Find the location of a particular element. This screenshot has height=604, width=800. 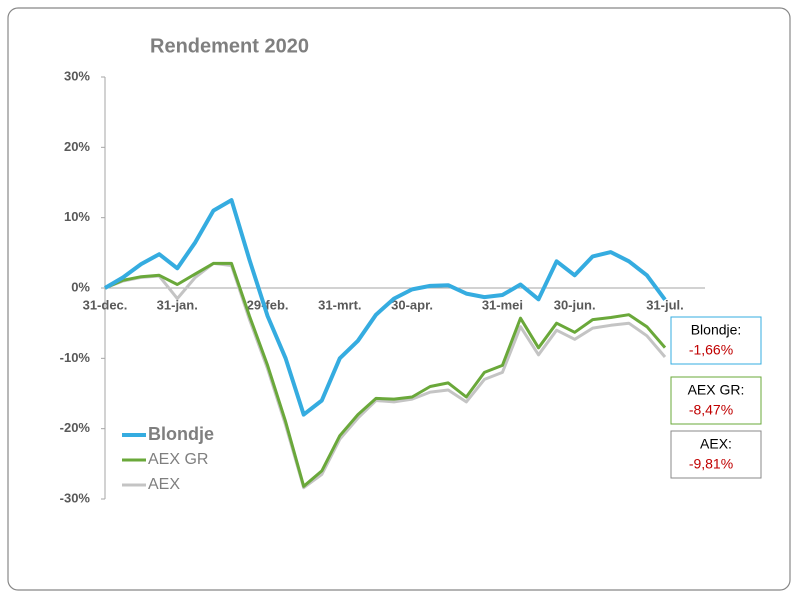

annotation-value: -8,47% is located at coordinates (711, 410).